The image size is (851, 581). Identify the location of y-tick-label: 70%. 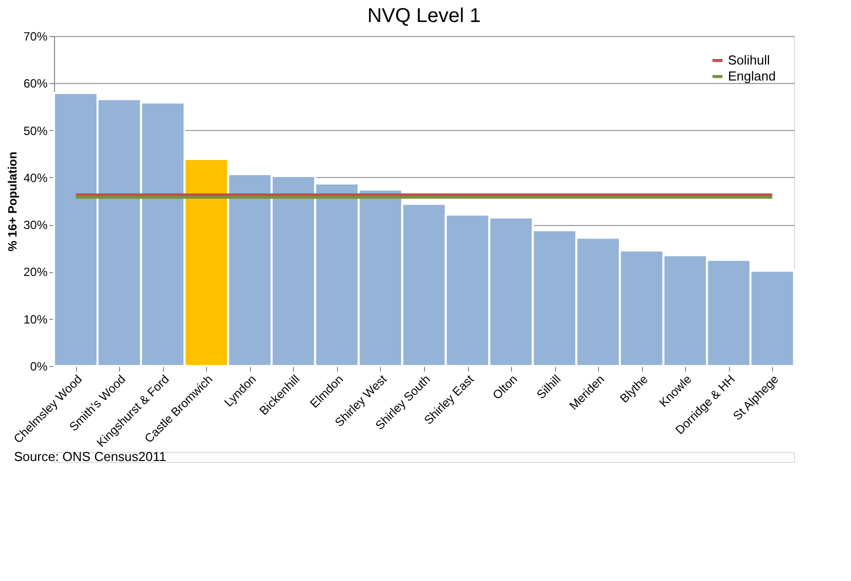
(35, 37).